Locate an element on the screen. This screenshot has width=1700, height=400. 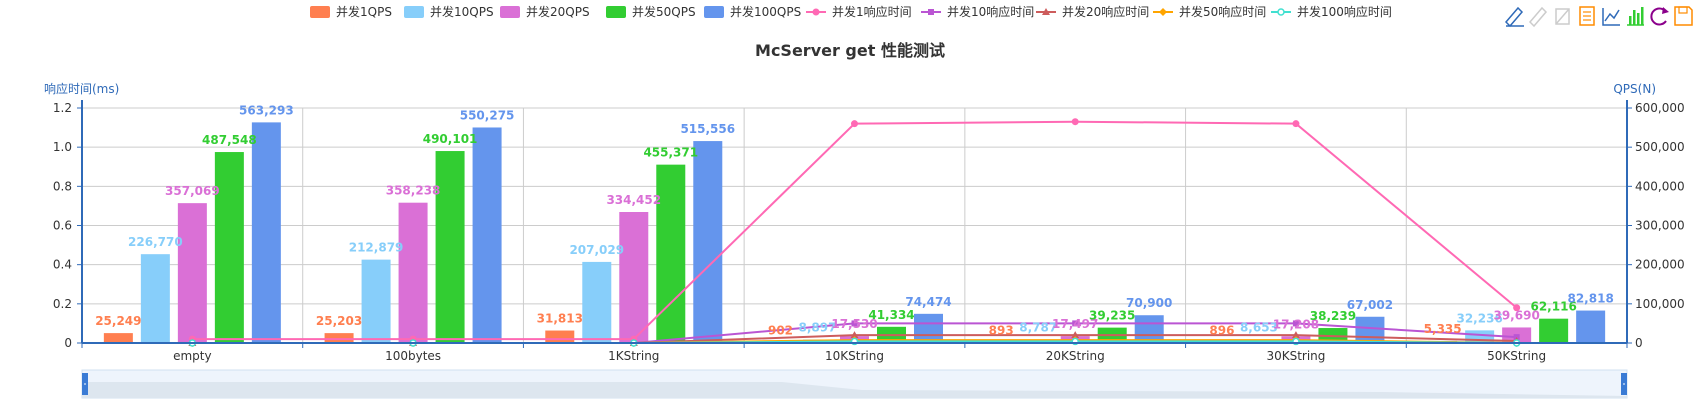
bar-value-label: 902 is located at coordinates (780, 331).